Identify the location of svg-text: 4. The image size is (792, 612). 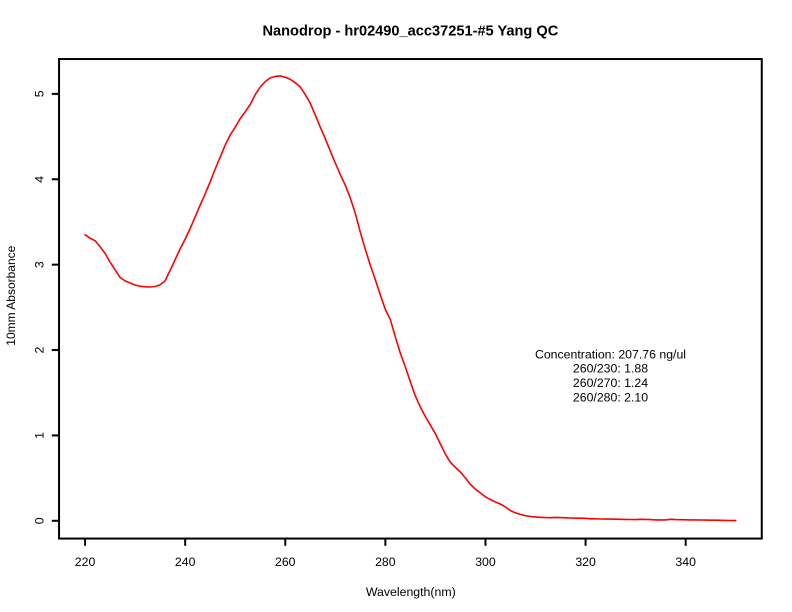
(39, 179).